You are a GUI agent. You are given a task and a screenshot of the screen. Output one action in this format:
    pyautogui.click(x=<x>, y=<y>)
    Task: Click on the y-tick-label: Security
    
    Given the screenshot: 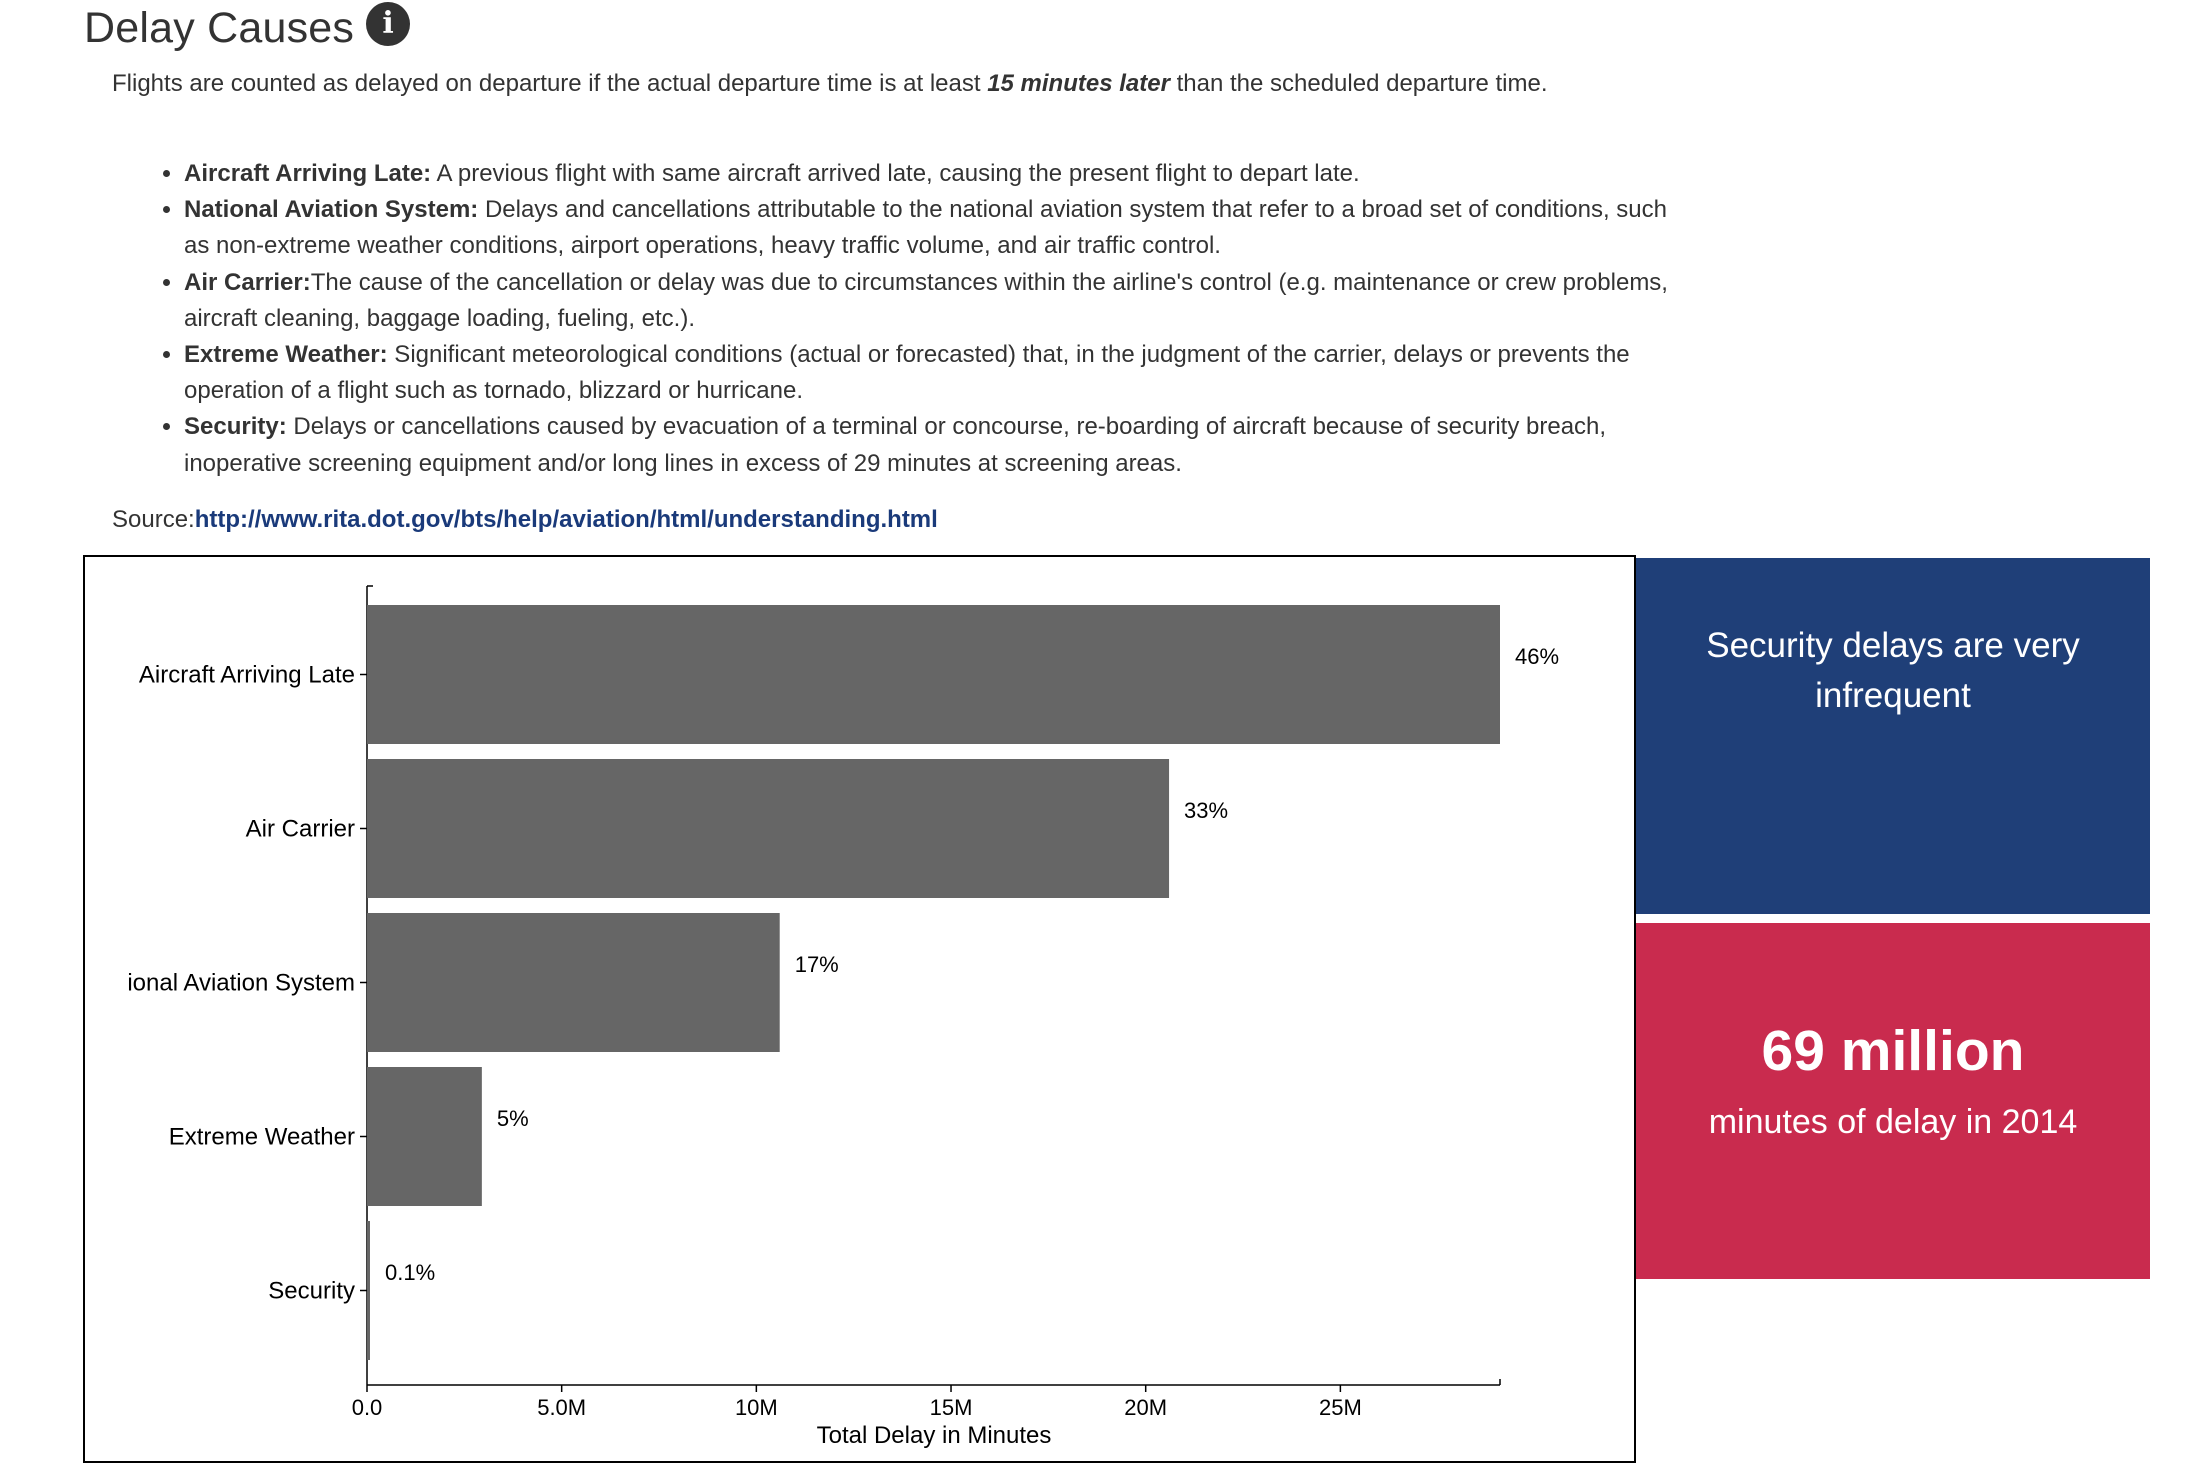 What is the action you would take?
    pyautogui.click(x=311, y=1291)
    